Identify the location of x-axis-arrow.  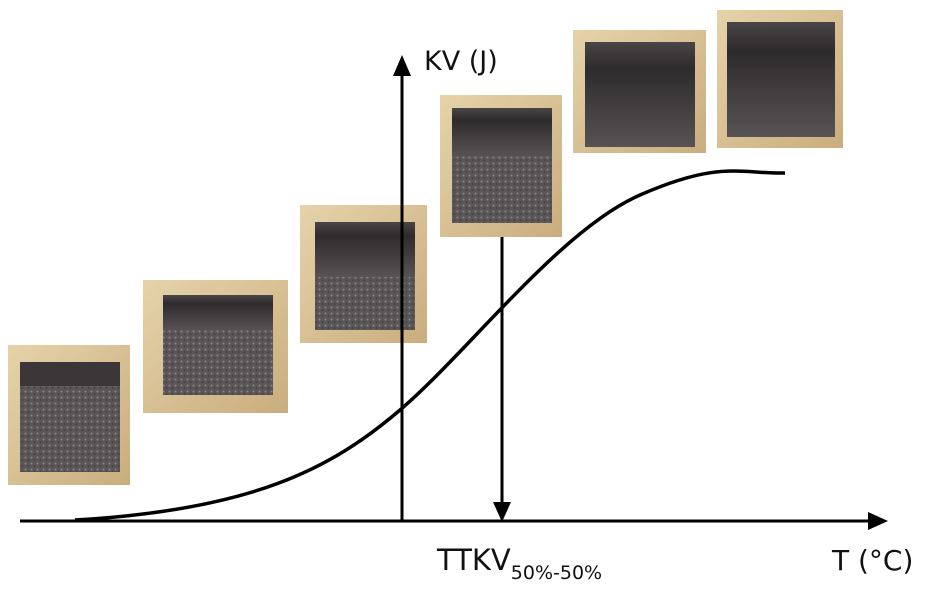
(878, 521).